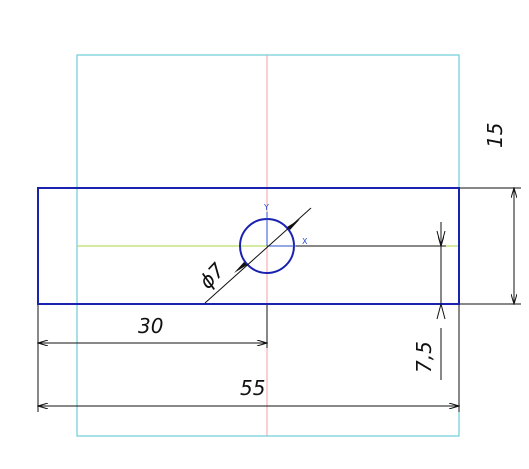 This screenshot has height=469, width=529. I want to click on dim-arrow-7-5-center, so click(441, 238).